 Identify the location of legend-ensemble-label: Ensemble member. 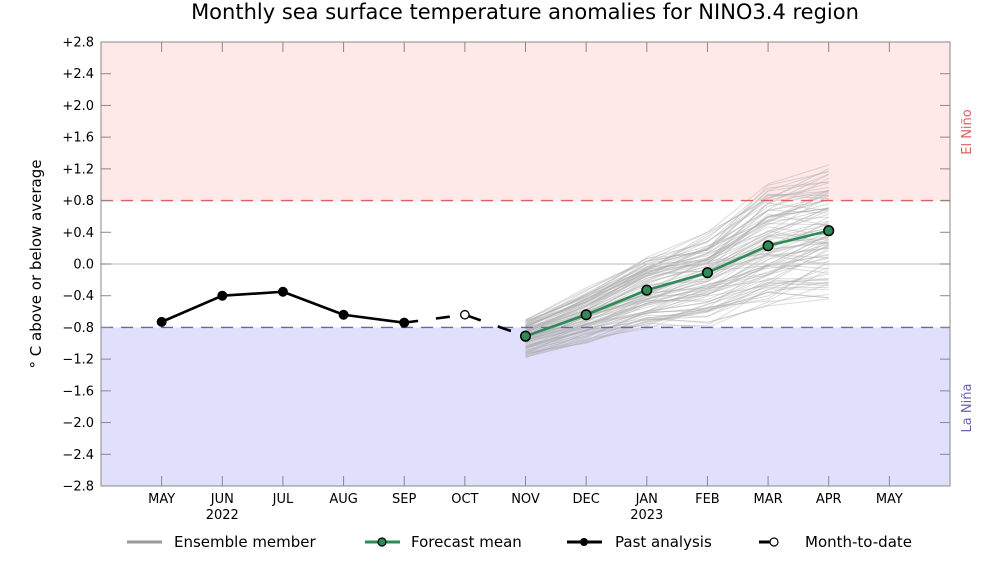
(245, 542).